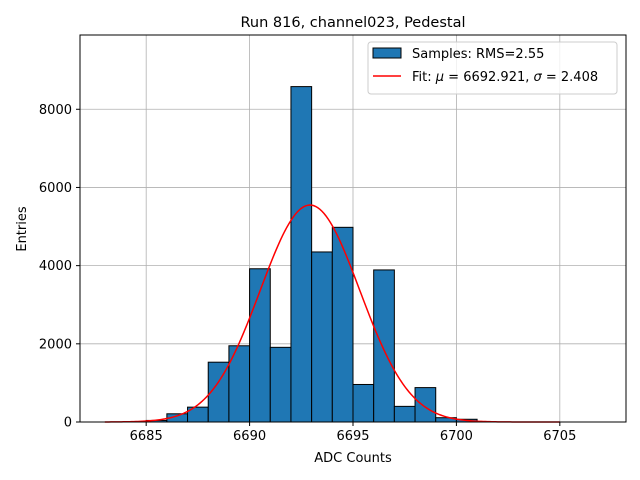 The height and width of the screenshot is (480, 640). Describe the element at coordinates (249, 436) in the screenshot. I see `x-tick-label: 6690` at that location.